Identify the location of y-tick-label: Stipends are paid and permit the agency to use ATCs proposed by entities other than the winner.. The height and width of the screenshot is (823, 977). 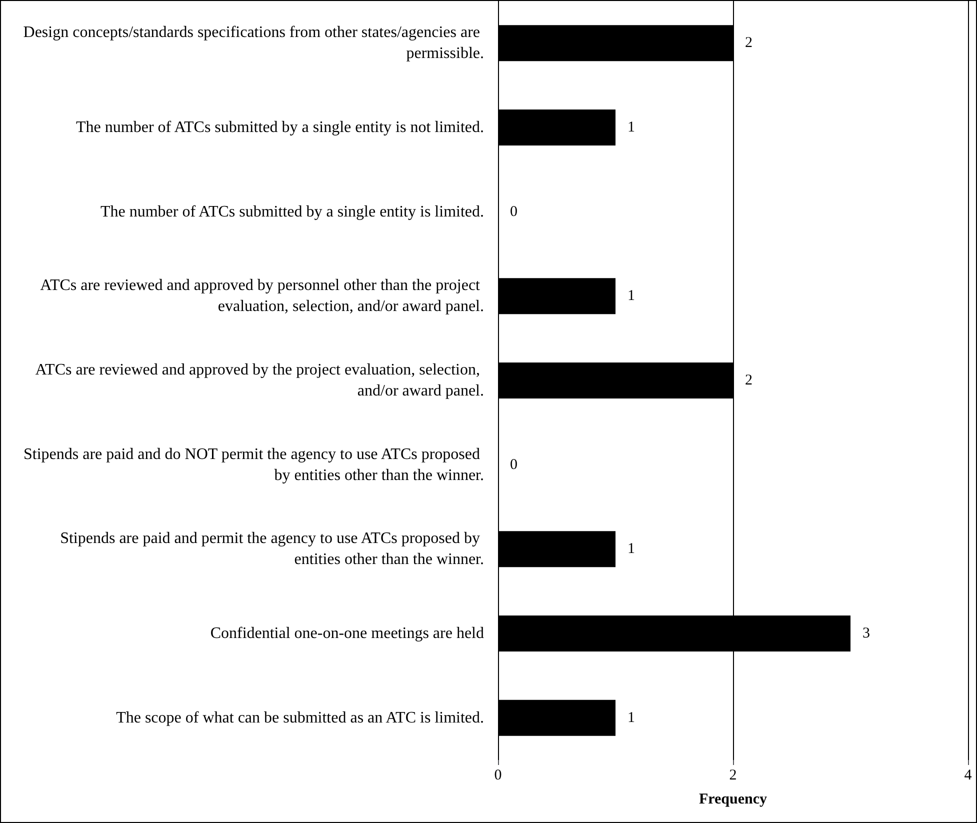
(272, 549).